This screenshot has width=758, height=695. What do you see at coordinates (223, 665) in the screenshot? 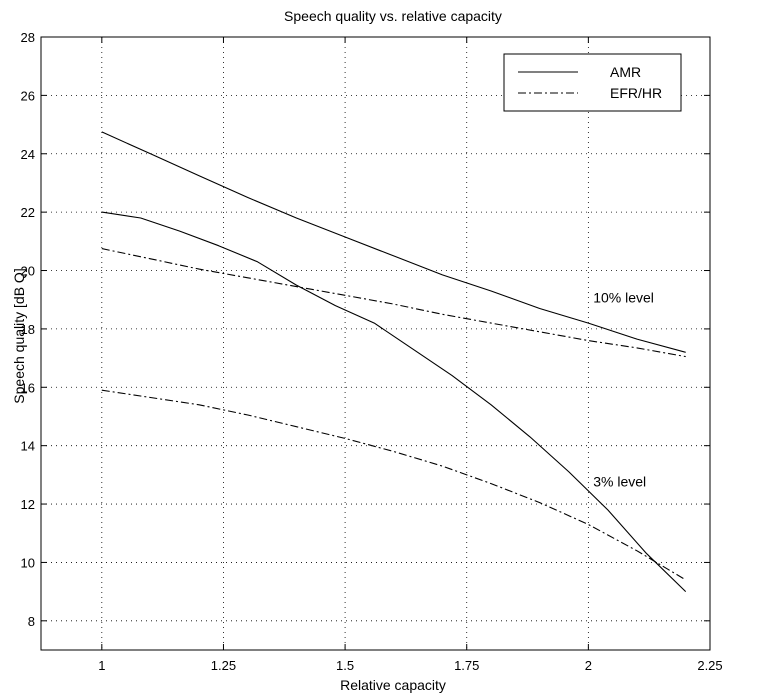
I see `x-tick-label: 1.25` at bounding box center [223, 665].